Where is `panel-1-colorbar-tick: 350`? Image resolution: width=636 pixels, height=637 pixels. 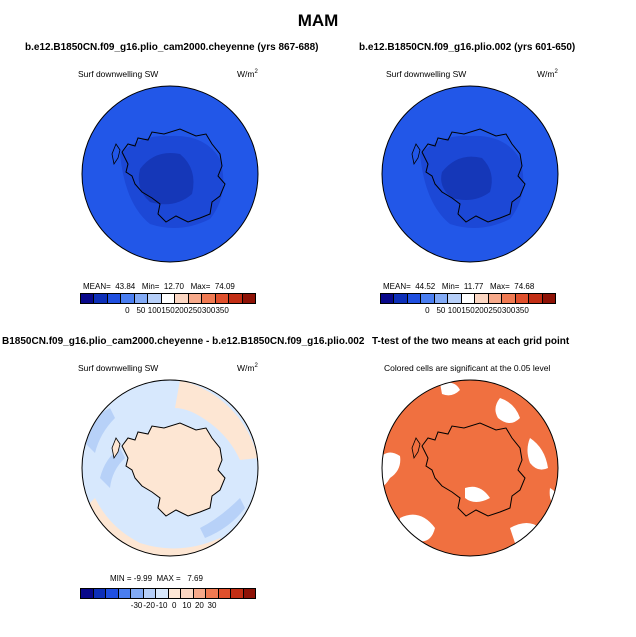
panel-1-colorbar-tick: 350 is located at coordinates (222, 310).